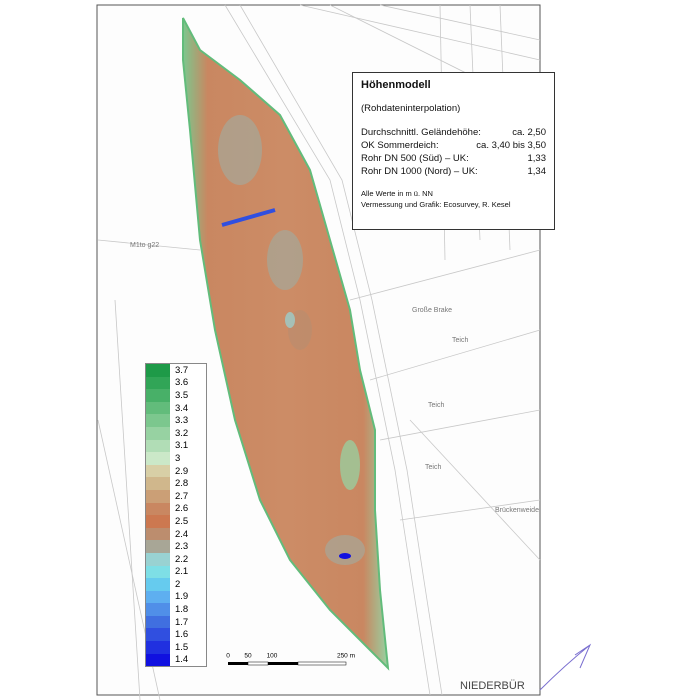 This screenshot has width=698, height=700. I want to click on signature, so click(565, 667).